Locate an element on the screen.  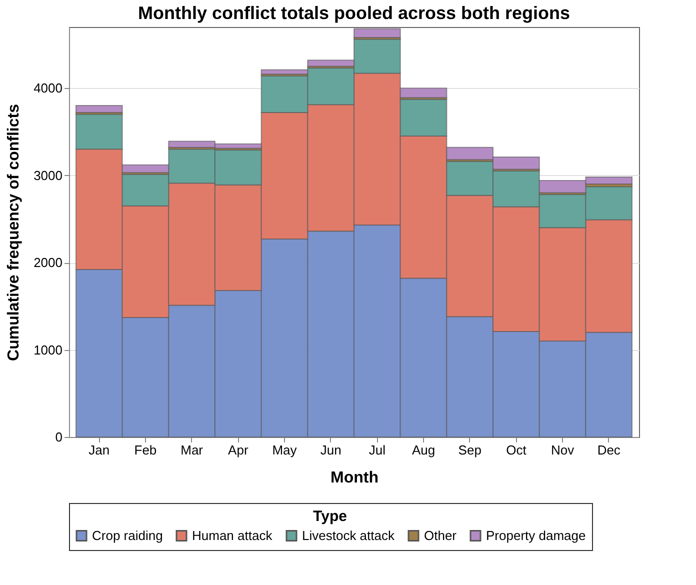
y-tick-label: 3000 is located at coordinates (48, 175).